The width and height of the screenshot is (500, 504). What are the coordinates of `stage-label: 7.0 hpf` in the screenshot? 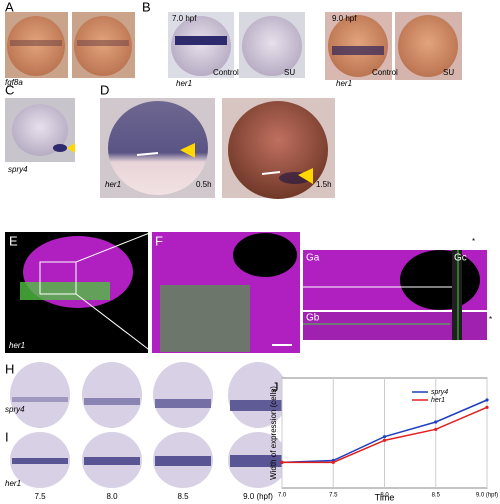 It's located at (184, 18).